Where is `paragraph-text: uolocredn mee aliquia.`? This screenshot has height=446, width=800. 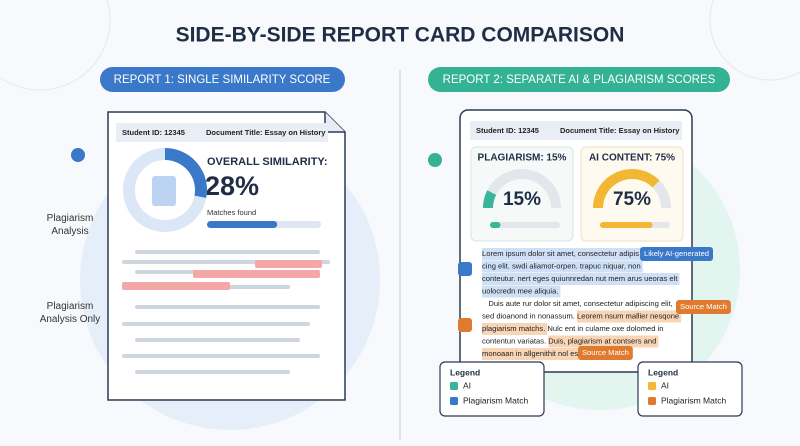
paragraph-text: uolocredn mee aliquia. is located at coordinates (520, 291).